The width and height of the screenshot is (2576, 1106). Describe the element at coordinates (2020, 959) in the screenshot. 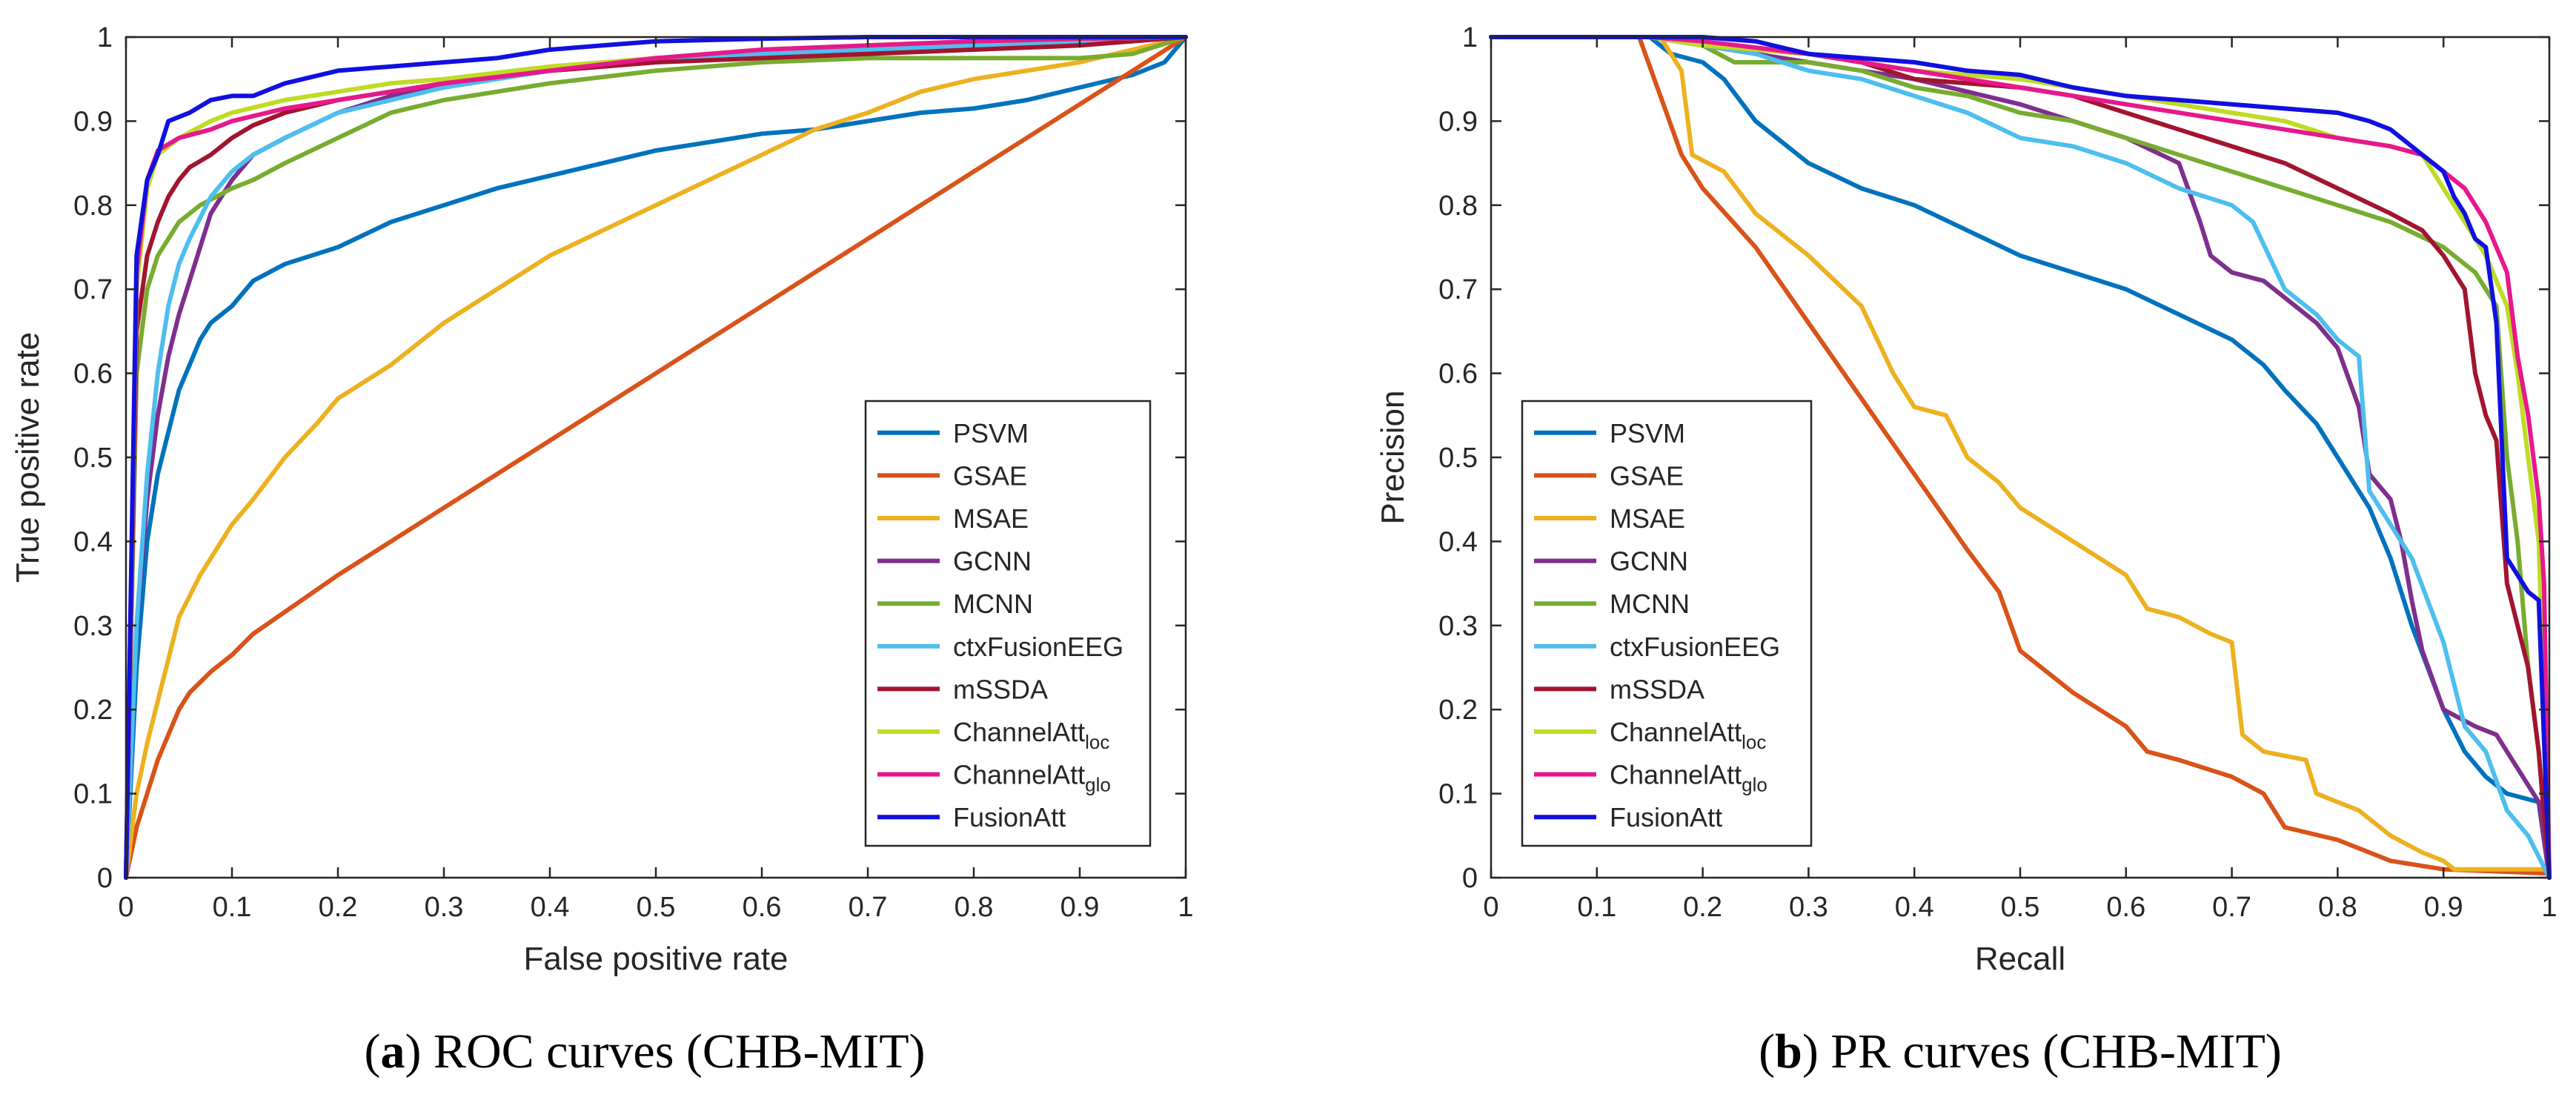

I see `x-axis-label: Recall` at that location.